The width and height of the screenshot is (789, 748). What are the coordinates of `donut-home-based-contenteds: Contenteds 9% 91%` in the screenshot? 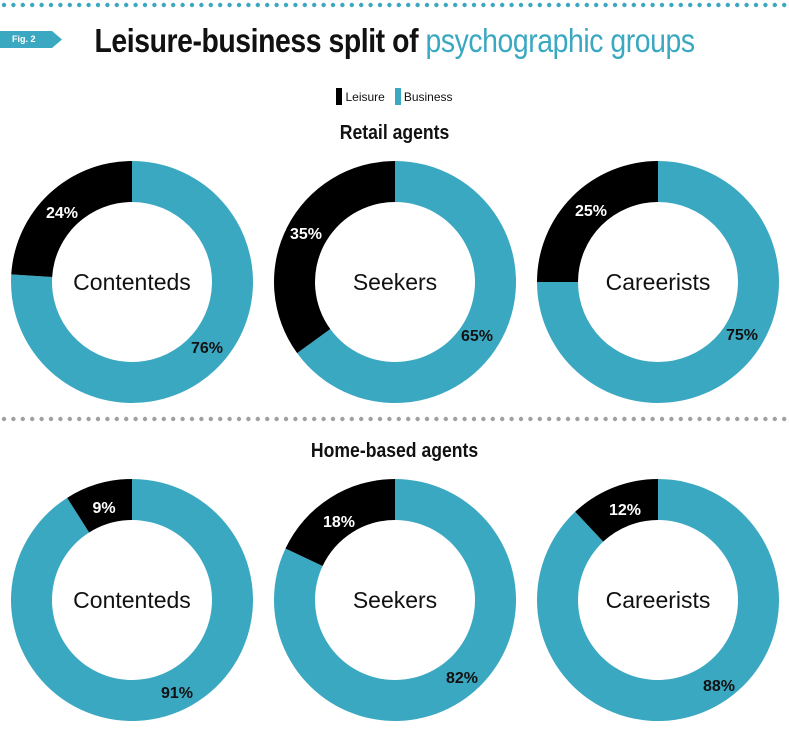 It's located at (132, 600).